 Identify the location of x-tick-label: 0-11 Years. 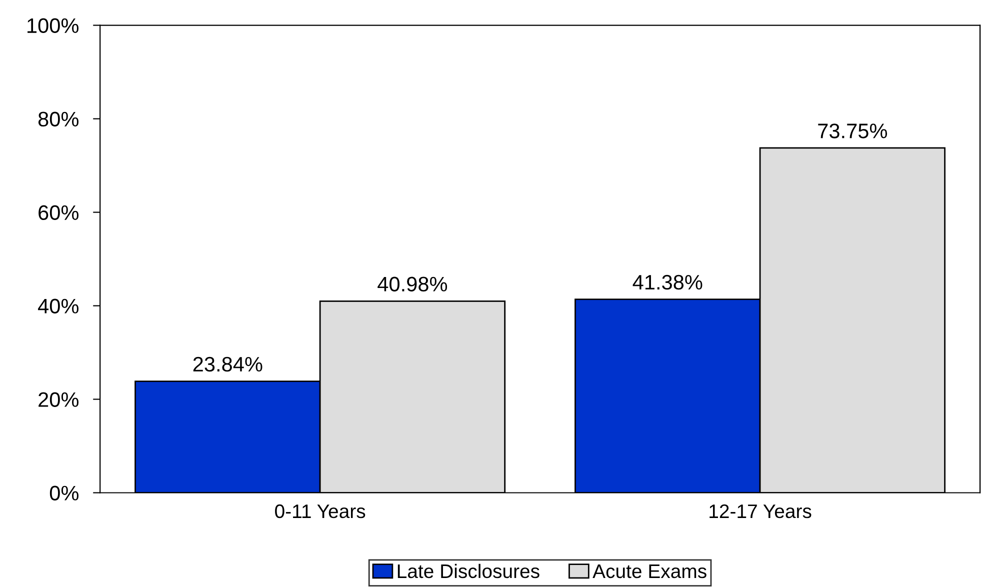
(320, 511).